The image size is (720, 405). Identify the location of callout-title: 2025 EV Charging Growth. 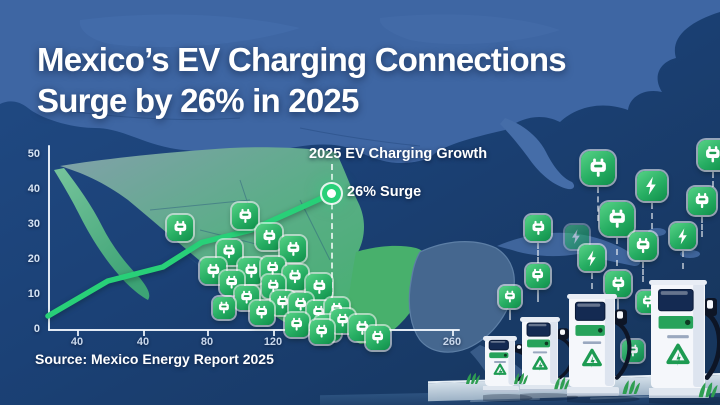
(398, 154).